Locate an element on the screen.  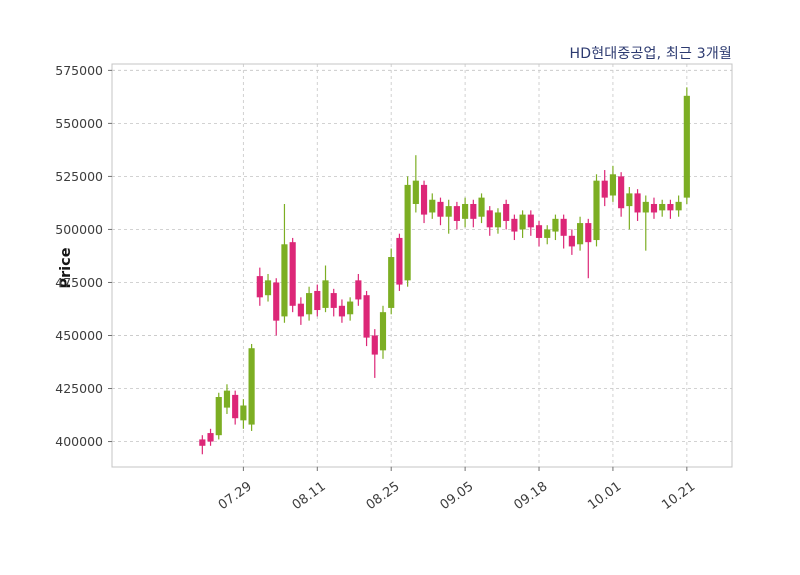
svg-text: 450000 is located at coordinates (79, 335).